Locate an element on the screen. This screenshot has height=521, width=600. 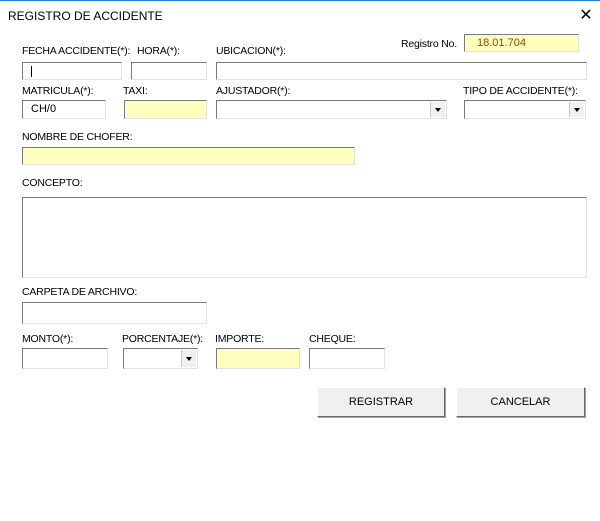
importe-input is located at coordinates (258, 358).